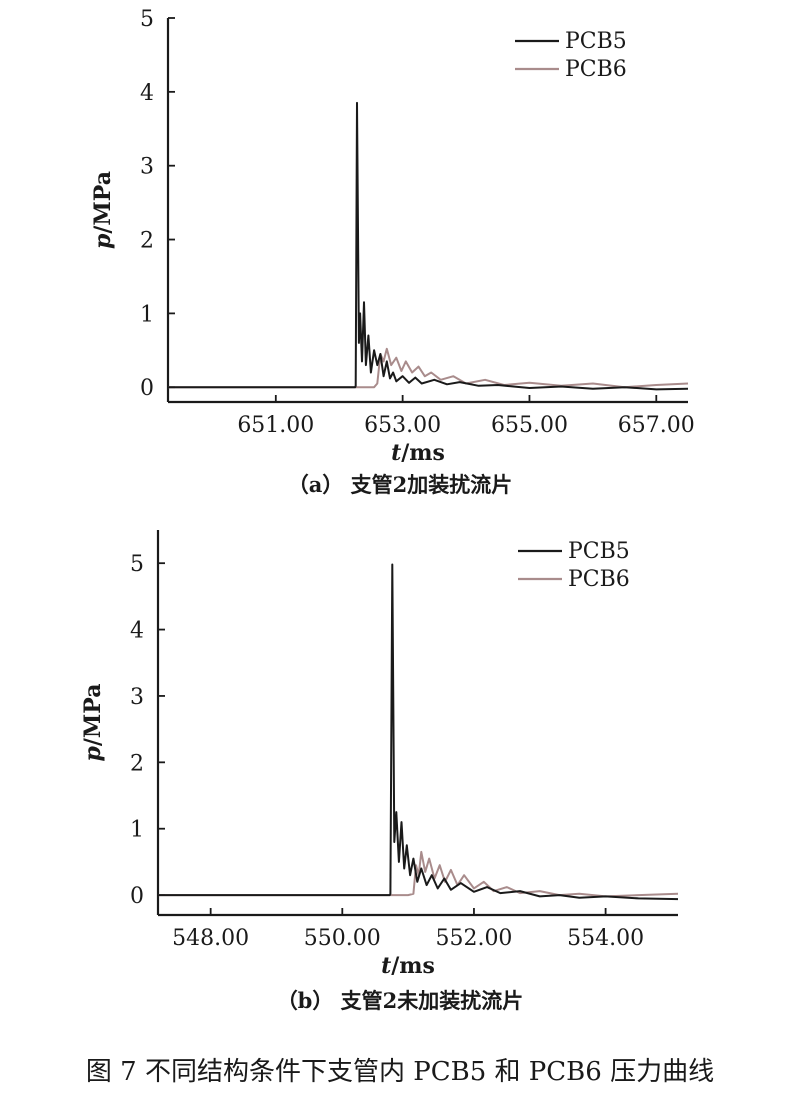 The height and width of the screenshot is (1102, 800). What do you see at coordinates (400, 484) in the screenshot?
I see `subplot-caption: （a） 支管2加装扰流片` at bounding box center [400, 484].